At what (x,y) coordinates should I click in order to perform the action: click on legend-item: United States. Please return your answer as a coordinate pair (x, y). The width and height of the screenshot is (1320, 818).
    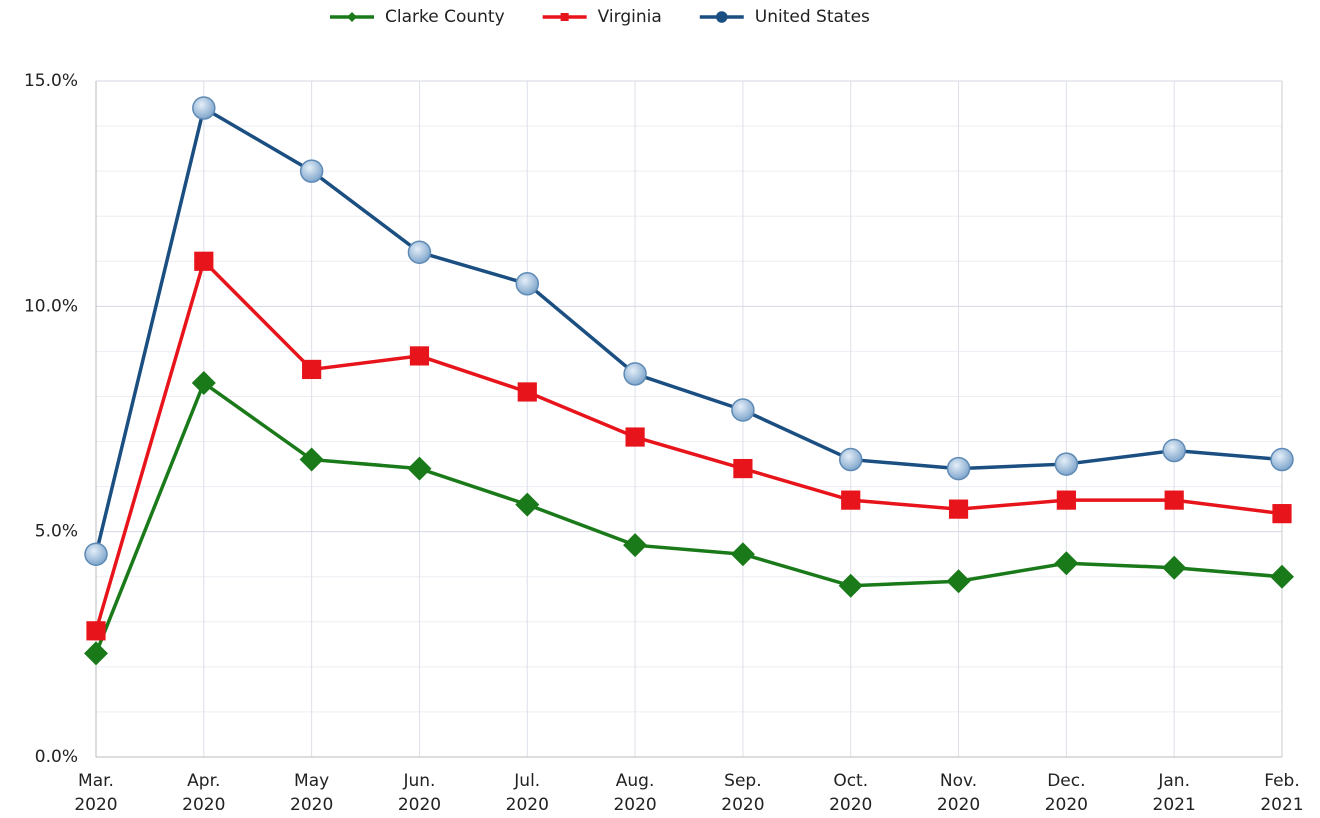
    Looking at the image, I should click on (784, 17).